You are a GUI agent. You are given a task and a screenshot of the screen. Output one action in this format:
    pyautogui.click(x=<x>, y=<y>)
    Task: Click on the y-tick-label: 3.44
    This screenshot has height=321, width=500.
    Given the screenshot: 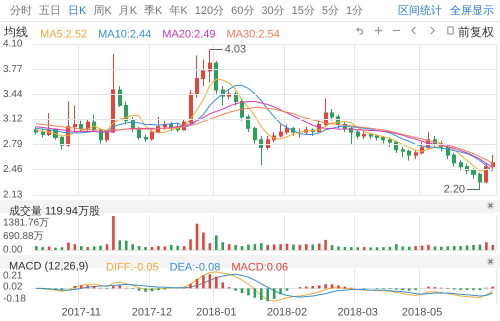 What is the action you would take?
    pyautogui.click(x=13, y=94)
    